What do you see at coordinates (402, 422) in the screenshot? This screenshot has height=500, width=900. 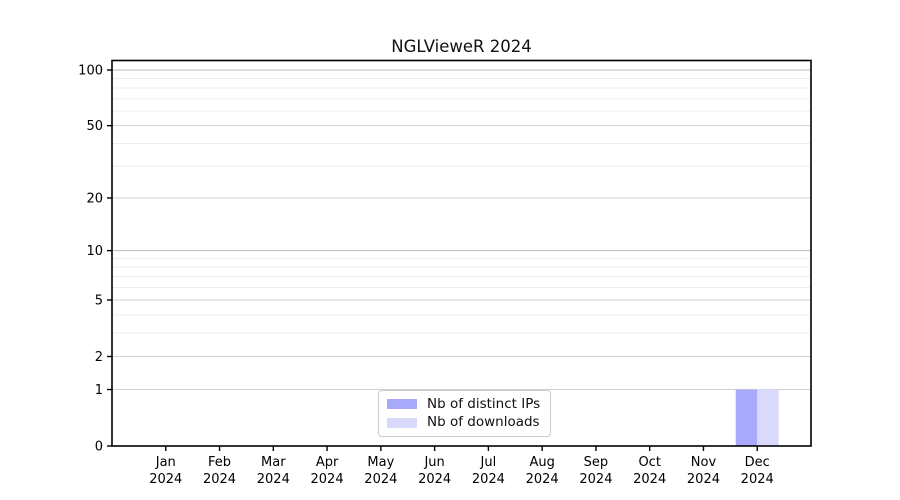 I see `legend-swatch-downloads` at bounding box center [402, 422].